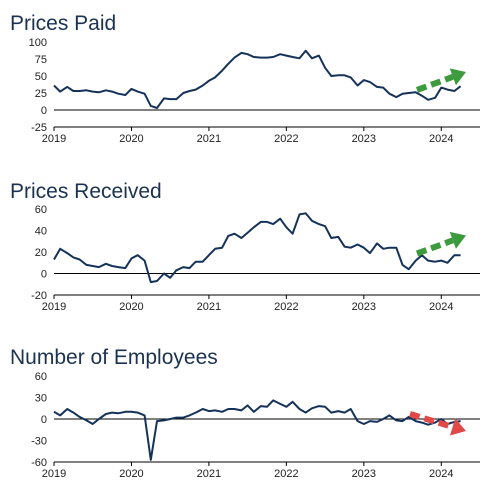 This screenshot has width=500, height=486. Describe the element at coordinates (41, 60) in the screenshot. I see `y-tick-label: 75` at that location.